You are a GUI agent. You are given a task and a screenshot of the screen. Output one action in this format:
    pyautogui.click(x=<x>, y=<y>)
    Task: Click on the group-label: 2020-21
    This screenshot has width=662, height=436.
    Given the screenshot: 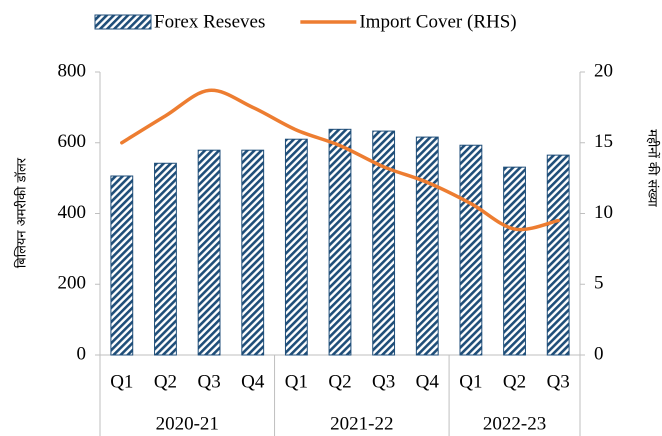 What is the action you would take?
    pyautogui.click(x=187, y=423)
    